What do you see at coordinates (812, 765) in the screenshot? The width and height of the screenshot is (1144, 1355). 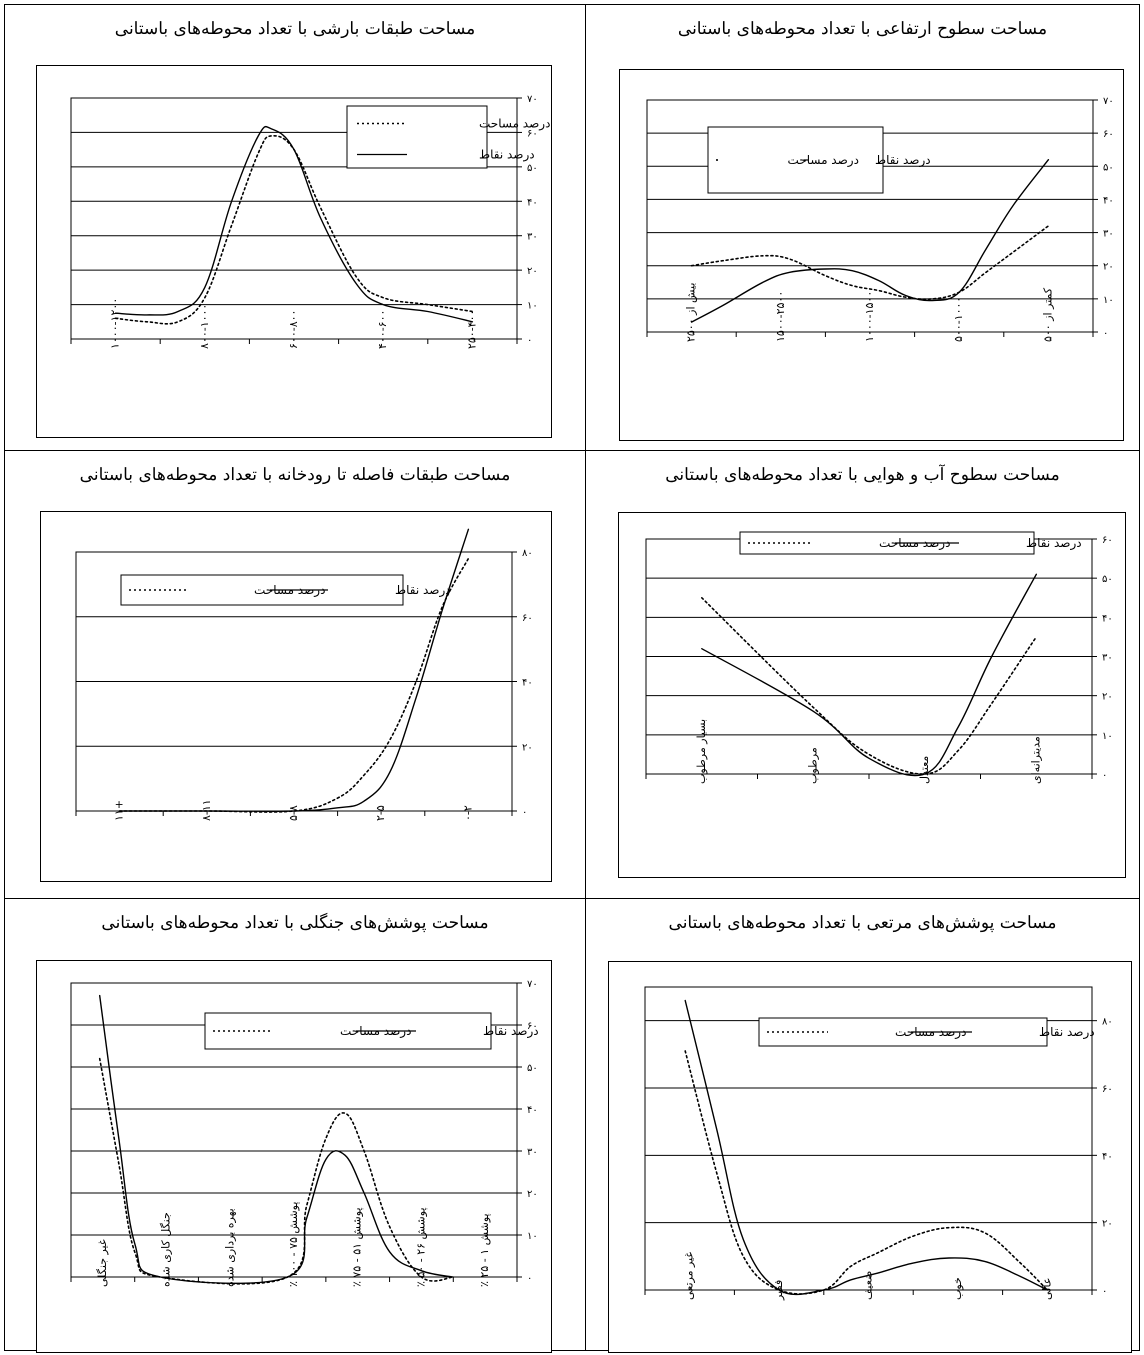 I see `x-tick-label: مرطوب` at bounding box center [812, 765].